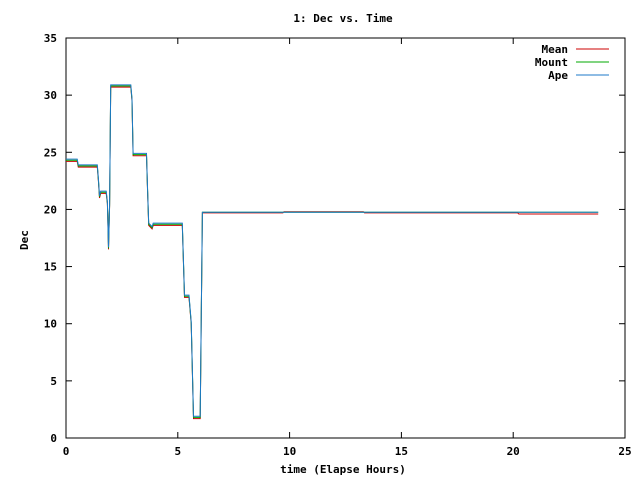 The image size is (640, 480). I want to click on x-tick-label: 10, so click(289, 451).